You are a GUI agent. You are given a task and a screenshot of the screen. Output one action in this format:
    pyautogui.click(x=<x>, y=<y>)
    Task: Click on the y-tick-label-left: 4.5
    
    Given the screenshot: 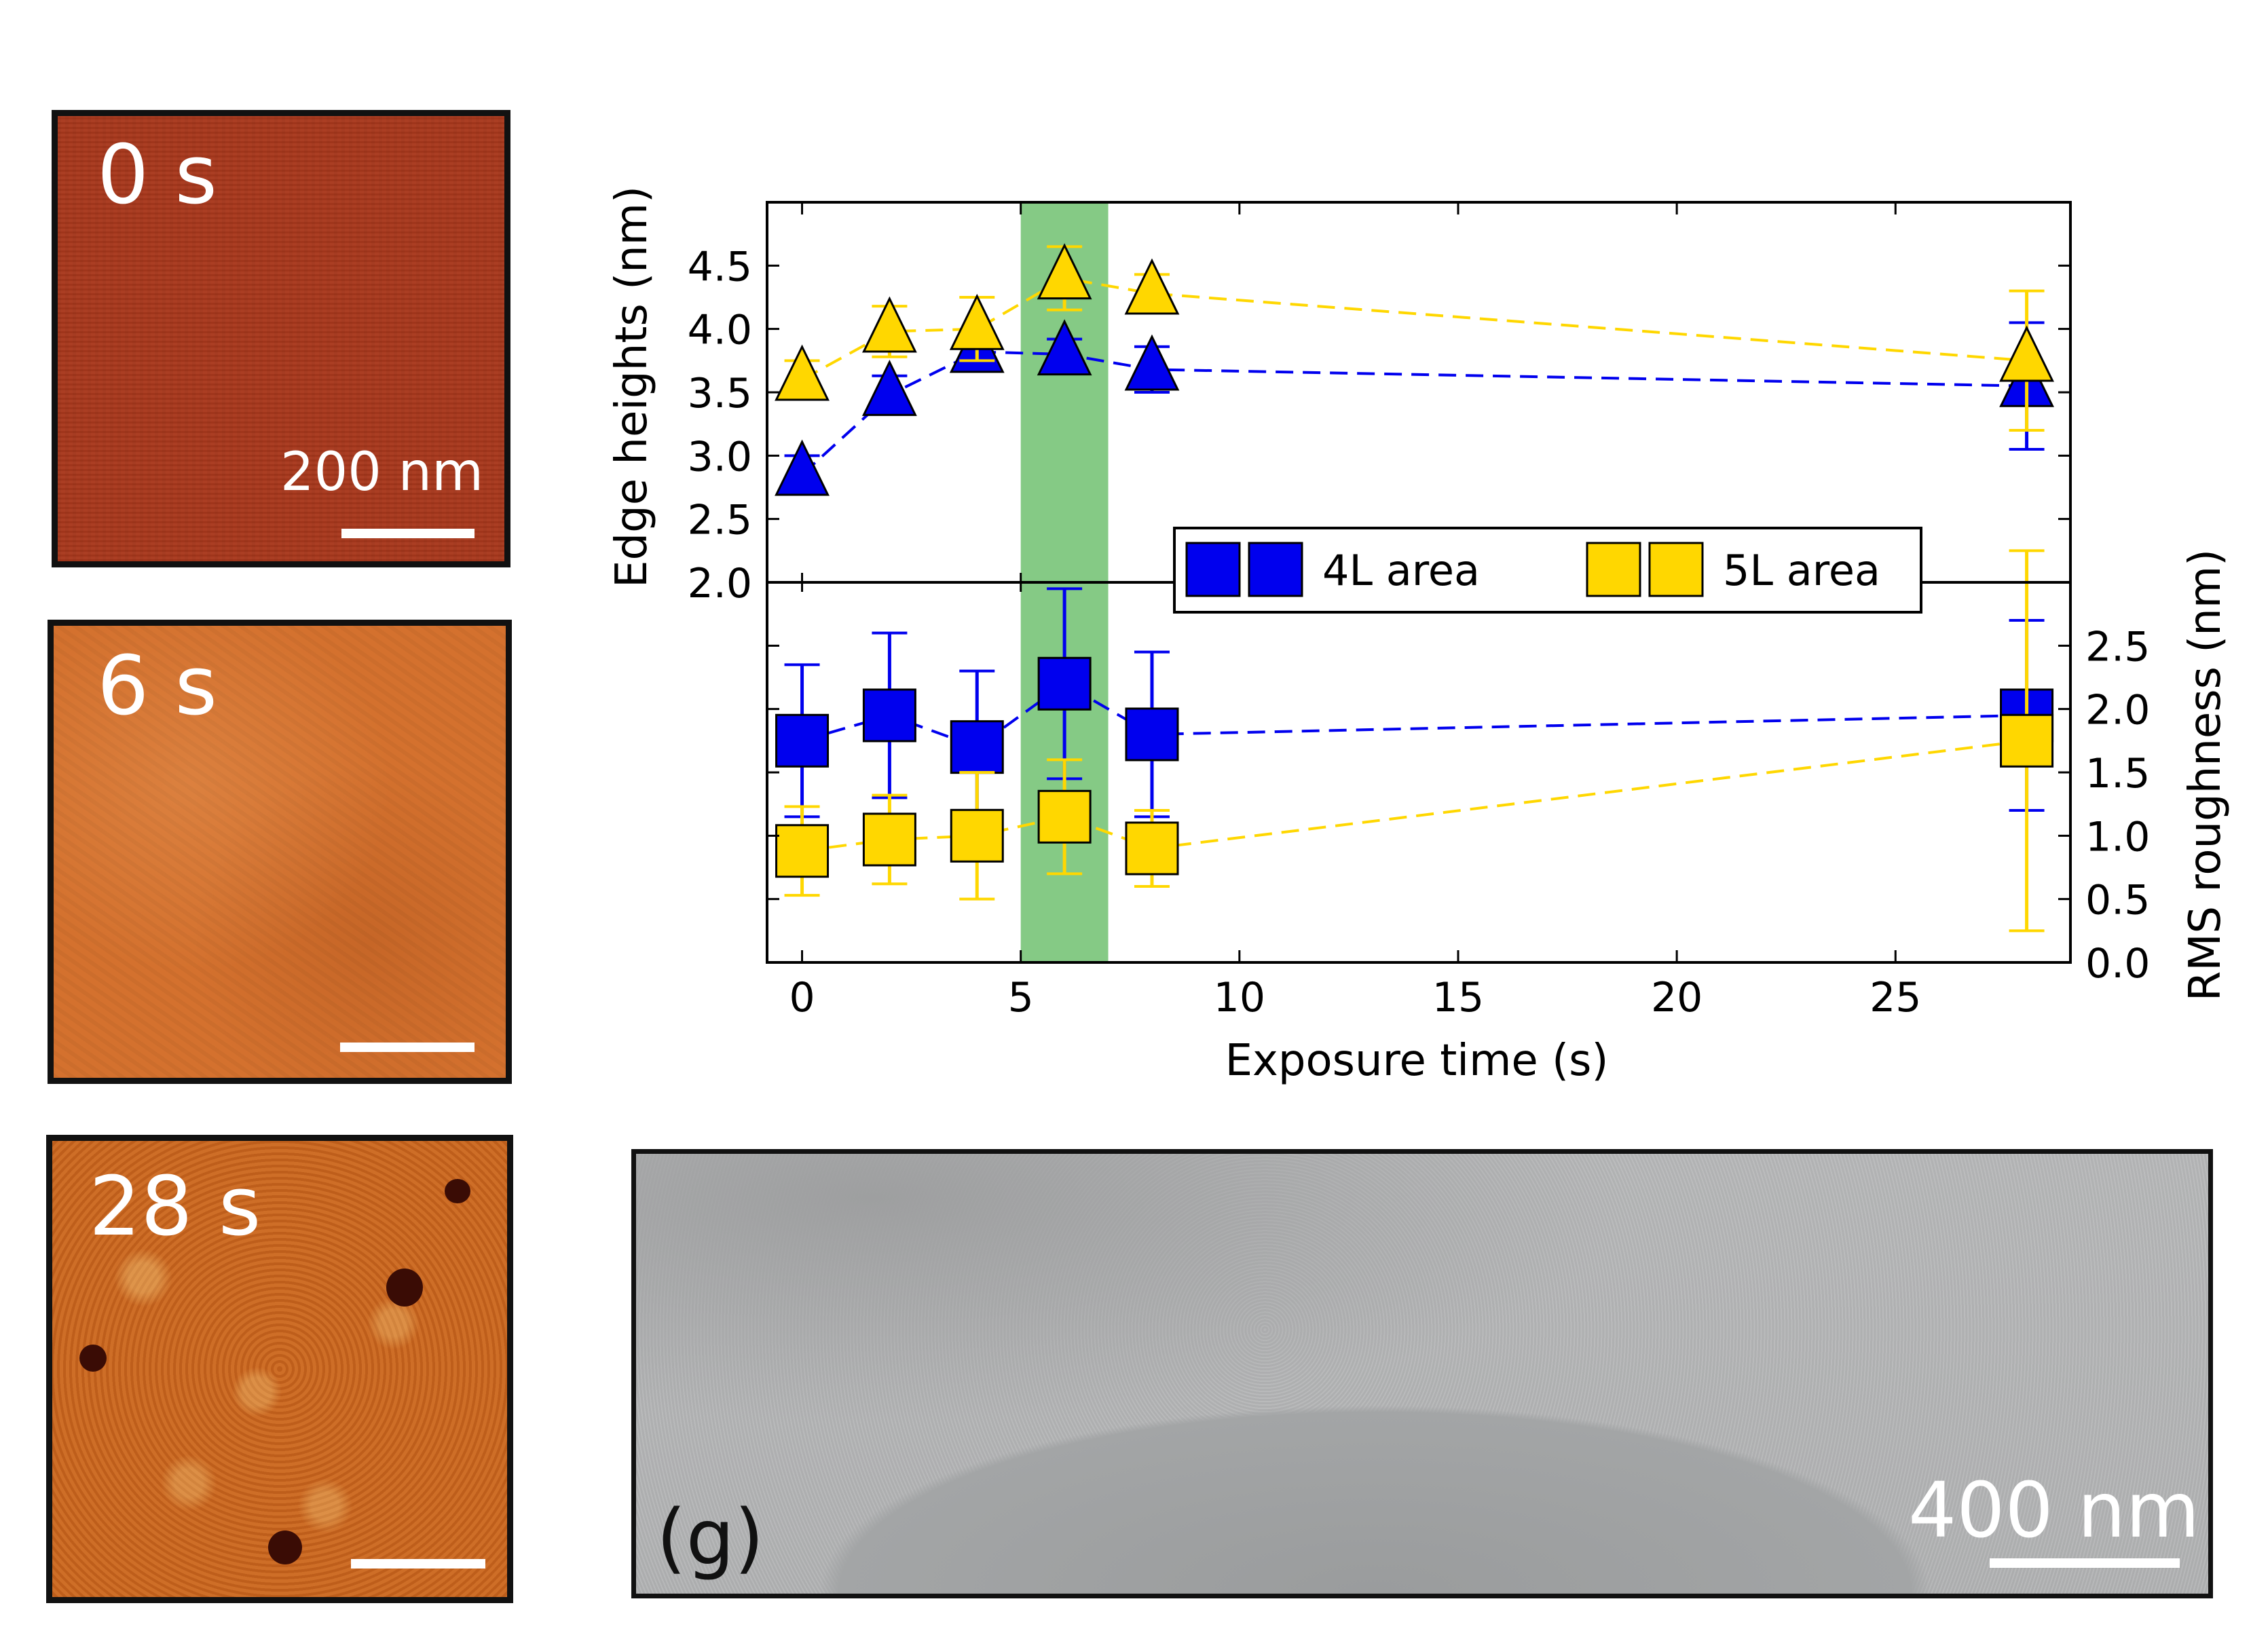 What is the action you would take?
    pyautogui.click(x=720, y=266)
    